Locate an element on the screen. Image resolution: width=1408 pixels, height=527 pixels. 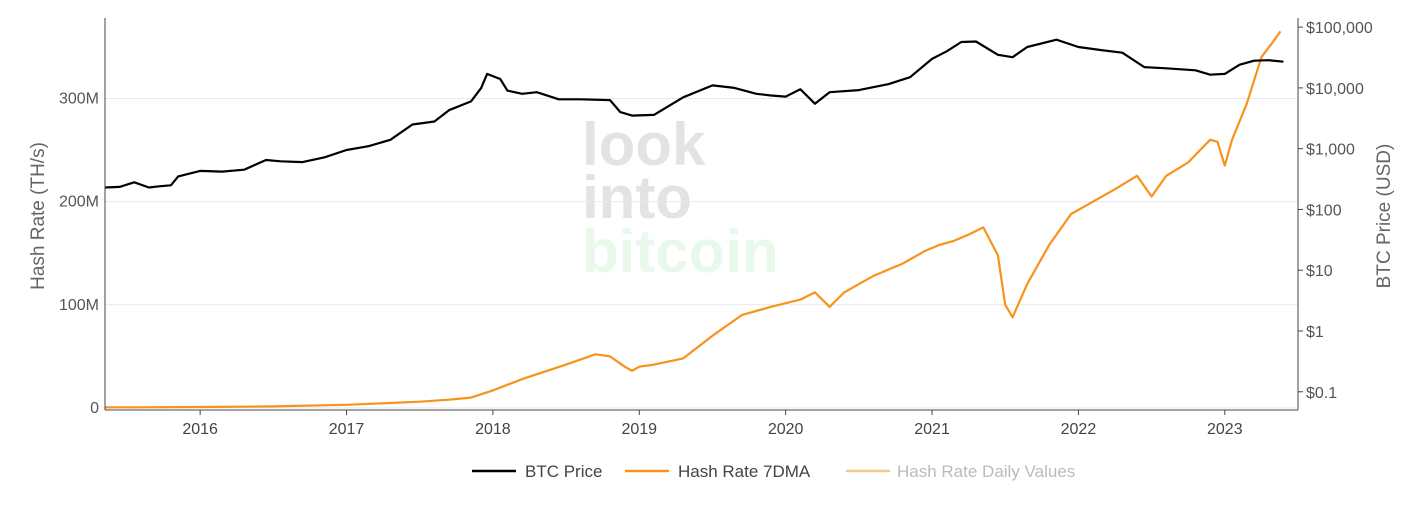
y-tick-left: 100M is located at coordinates (79, 305).